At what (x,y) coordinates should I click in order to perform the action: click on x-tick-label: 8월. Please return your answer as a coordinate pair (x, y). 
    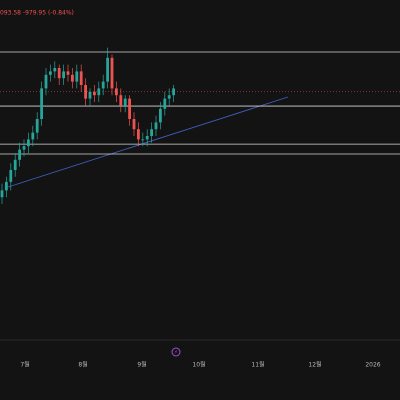
    Looking at the image, I should click on (82, 365).